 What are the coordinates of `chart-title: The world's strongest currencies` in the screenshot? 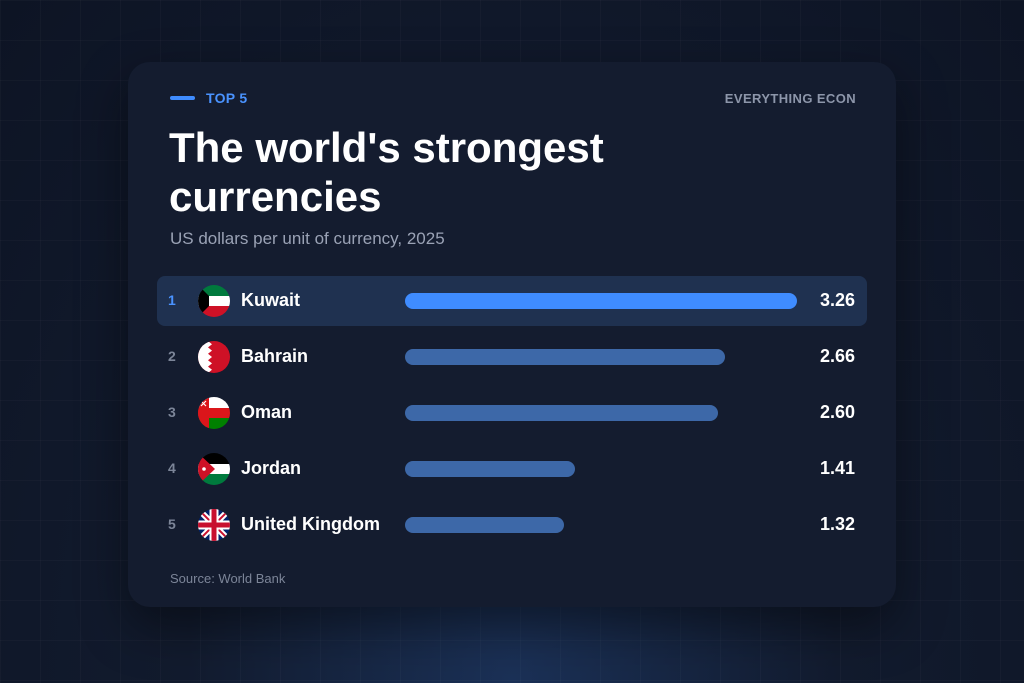 It's located at (386, 172).